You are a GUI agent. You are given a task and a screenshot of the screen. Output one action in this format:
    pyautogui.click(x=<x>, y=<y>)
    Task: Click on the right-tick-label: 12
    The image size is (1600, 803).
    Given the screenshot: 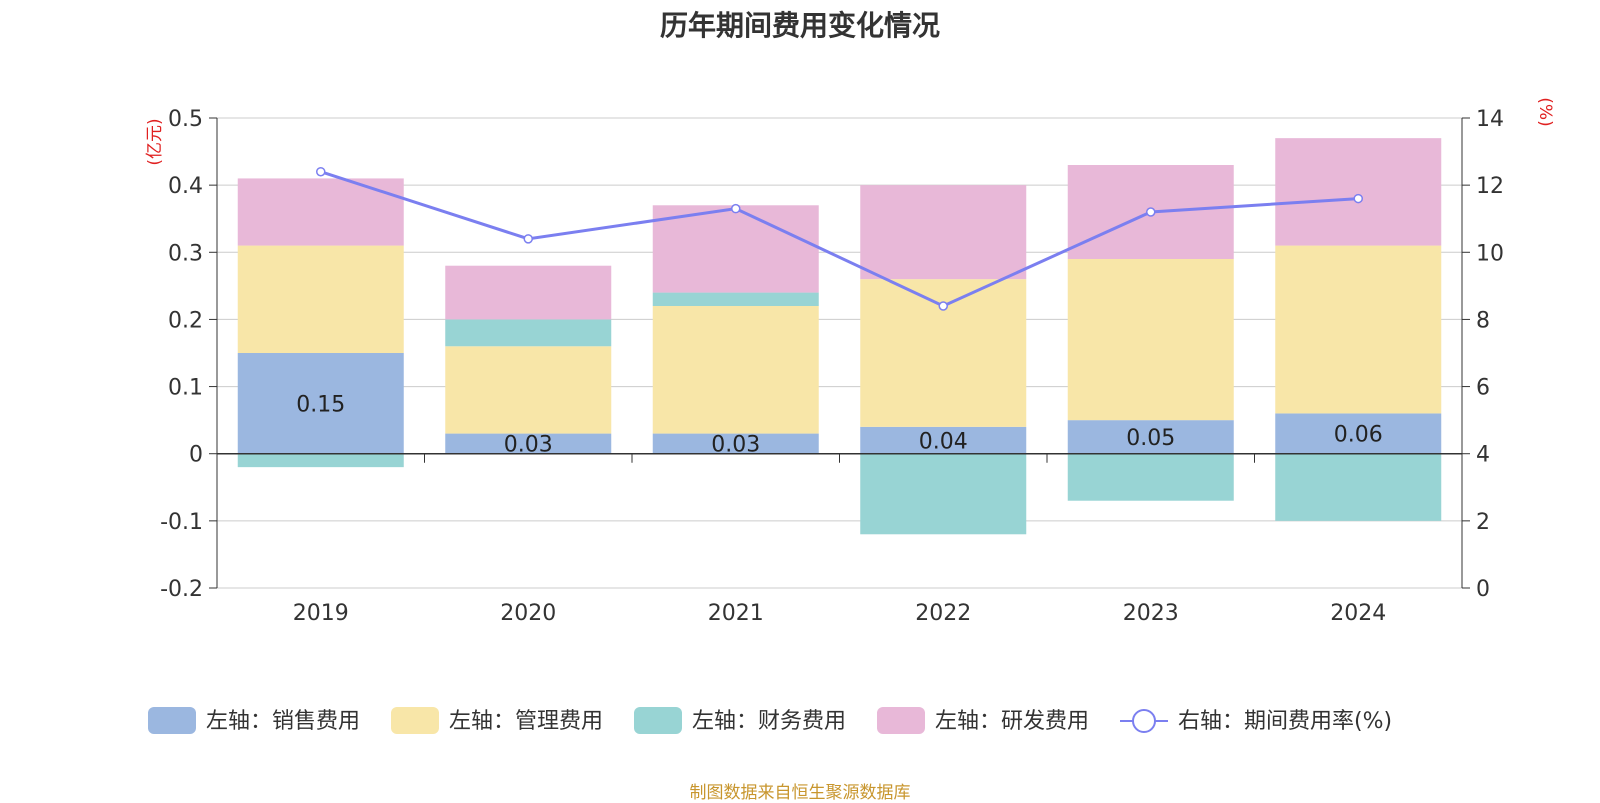 What is the action you would take?
    pyautogui.click(x=1490, y=186)
    